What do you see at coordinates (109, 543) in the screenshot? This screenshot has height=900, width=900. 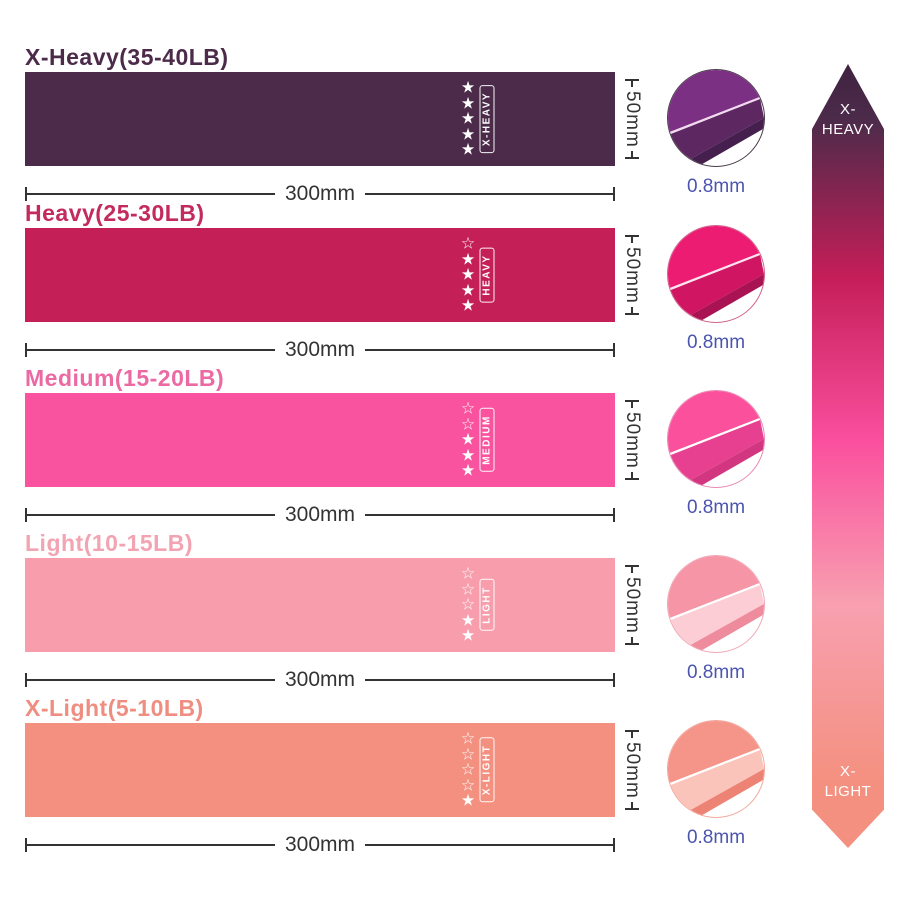 I see `band-title: Light(10-15LB)` at bounding box center [109, 543].